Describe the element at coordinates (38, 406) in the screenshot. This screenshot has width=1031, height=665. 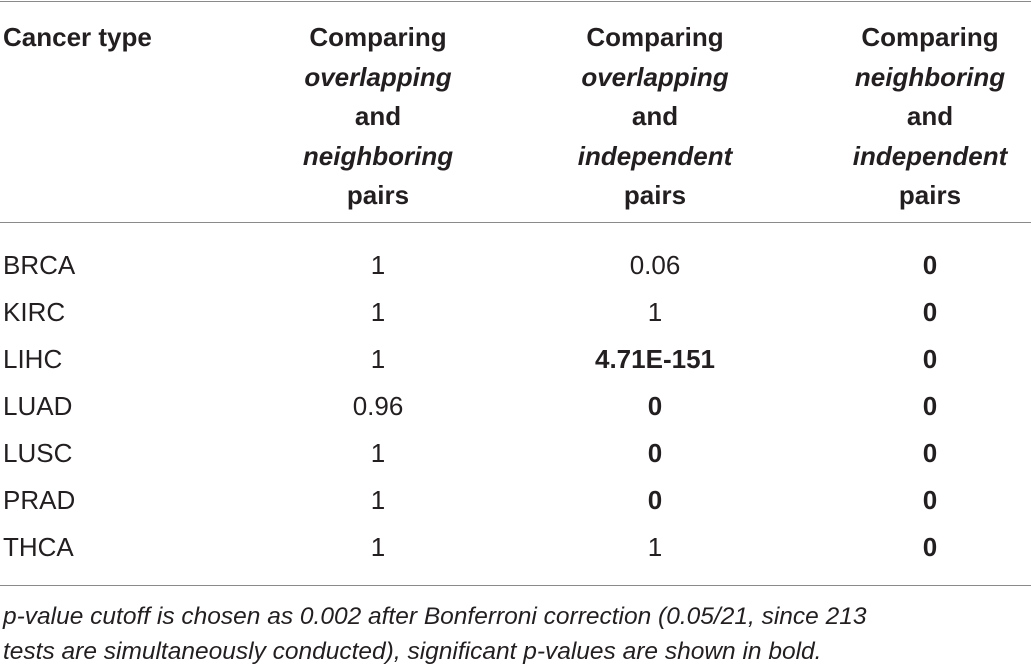
I see `row-label: LUAD` at that location.